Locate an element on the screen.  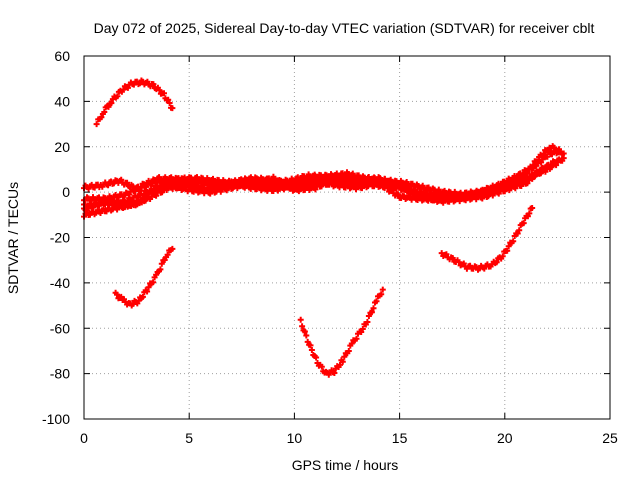
y-tick-label: -40 is located at coordinates (60, 283).